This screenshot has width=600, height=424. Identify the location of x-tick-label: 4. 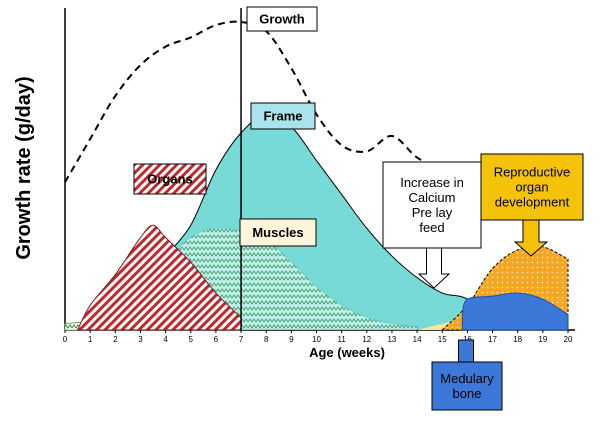
(165, 339).